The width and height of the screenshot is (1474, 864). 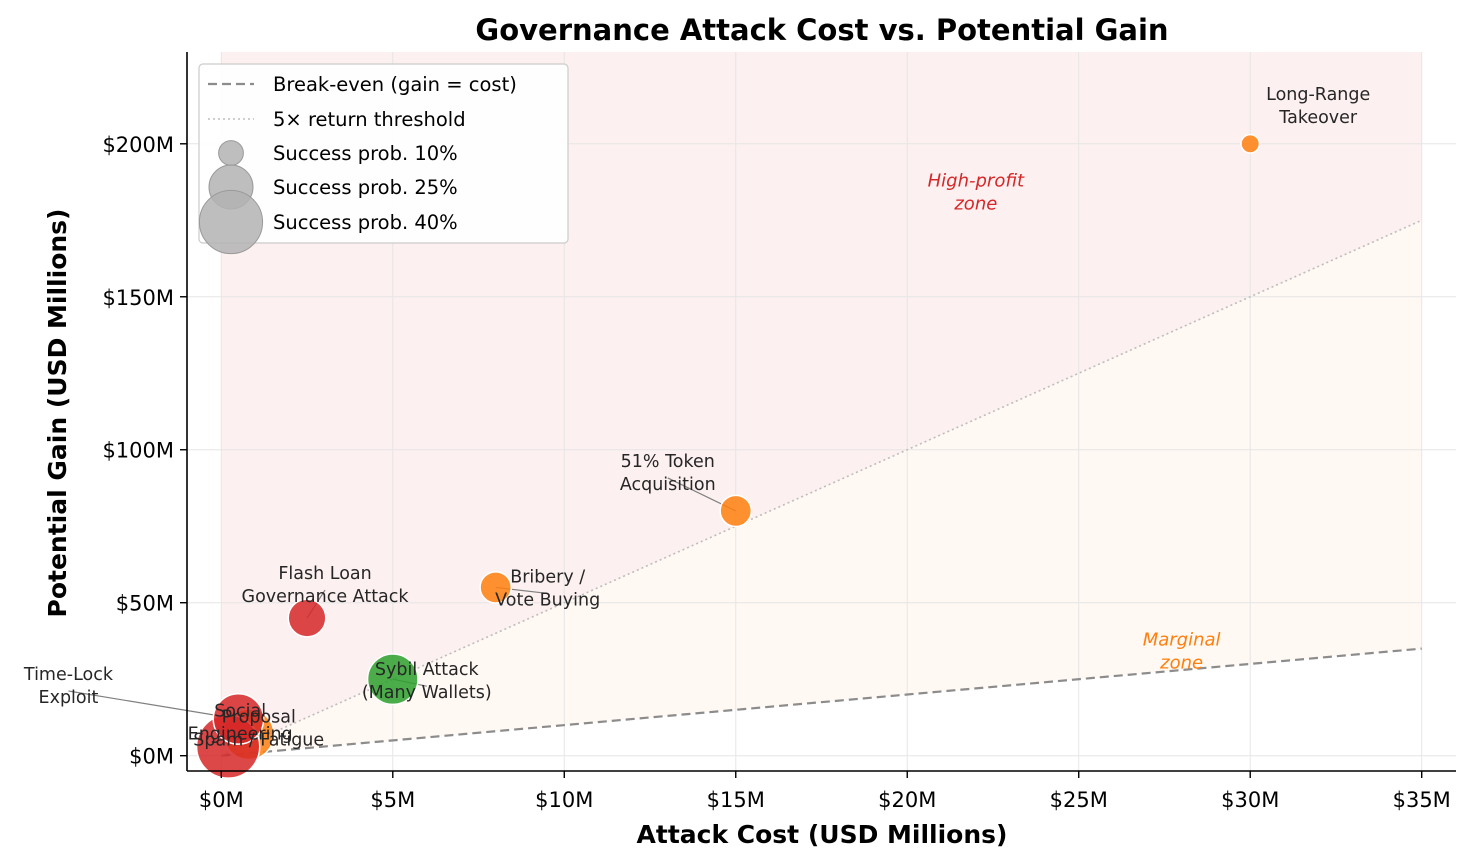 I want to click on marginal-zone-label: Marginal zone, so click(x=1182, y=652).